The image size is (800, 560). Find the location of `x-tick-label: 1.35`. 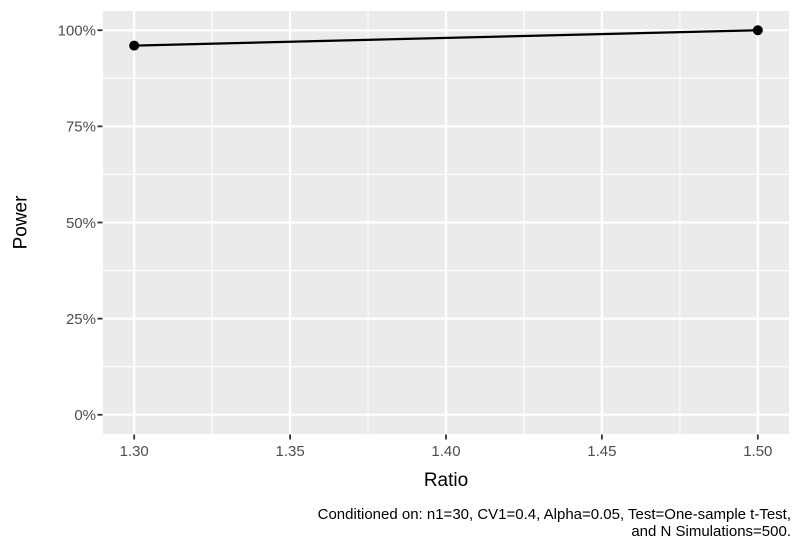

x-tick-label: 1.35 is located at coordinates (289, 451).